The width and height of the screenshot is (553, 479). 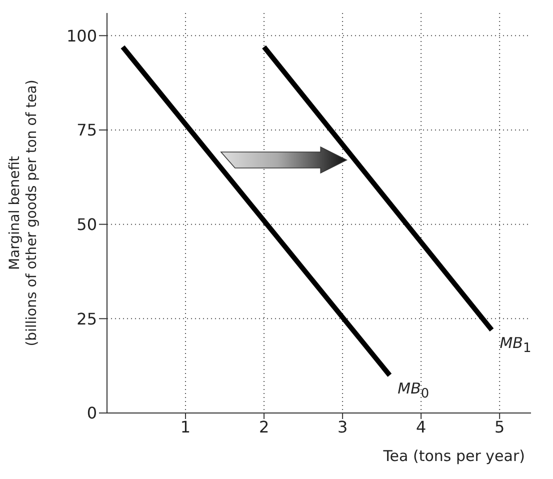 What do you see at coordinates (185, 426) in the screenshot?
I see `x-tick-label: 1` at bounding box center [185, 426].